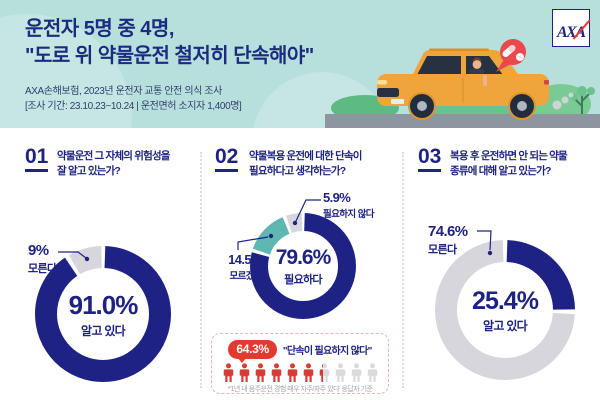  What do you see at coordinates (245, 267) in the screenshot?
I see `callout-2-unsure: 14.5% 모르겠다` at bounding box center [245, 267].